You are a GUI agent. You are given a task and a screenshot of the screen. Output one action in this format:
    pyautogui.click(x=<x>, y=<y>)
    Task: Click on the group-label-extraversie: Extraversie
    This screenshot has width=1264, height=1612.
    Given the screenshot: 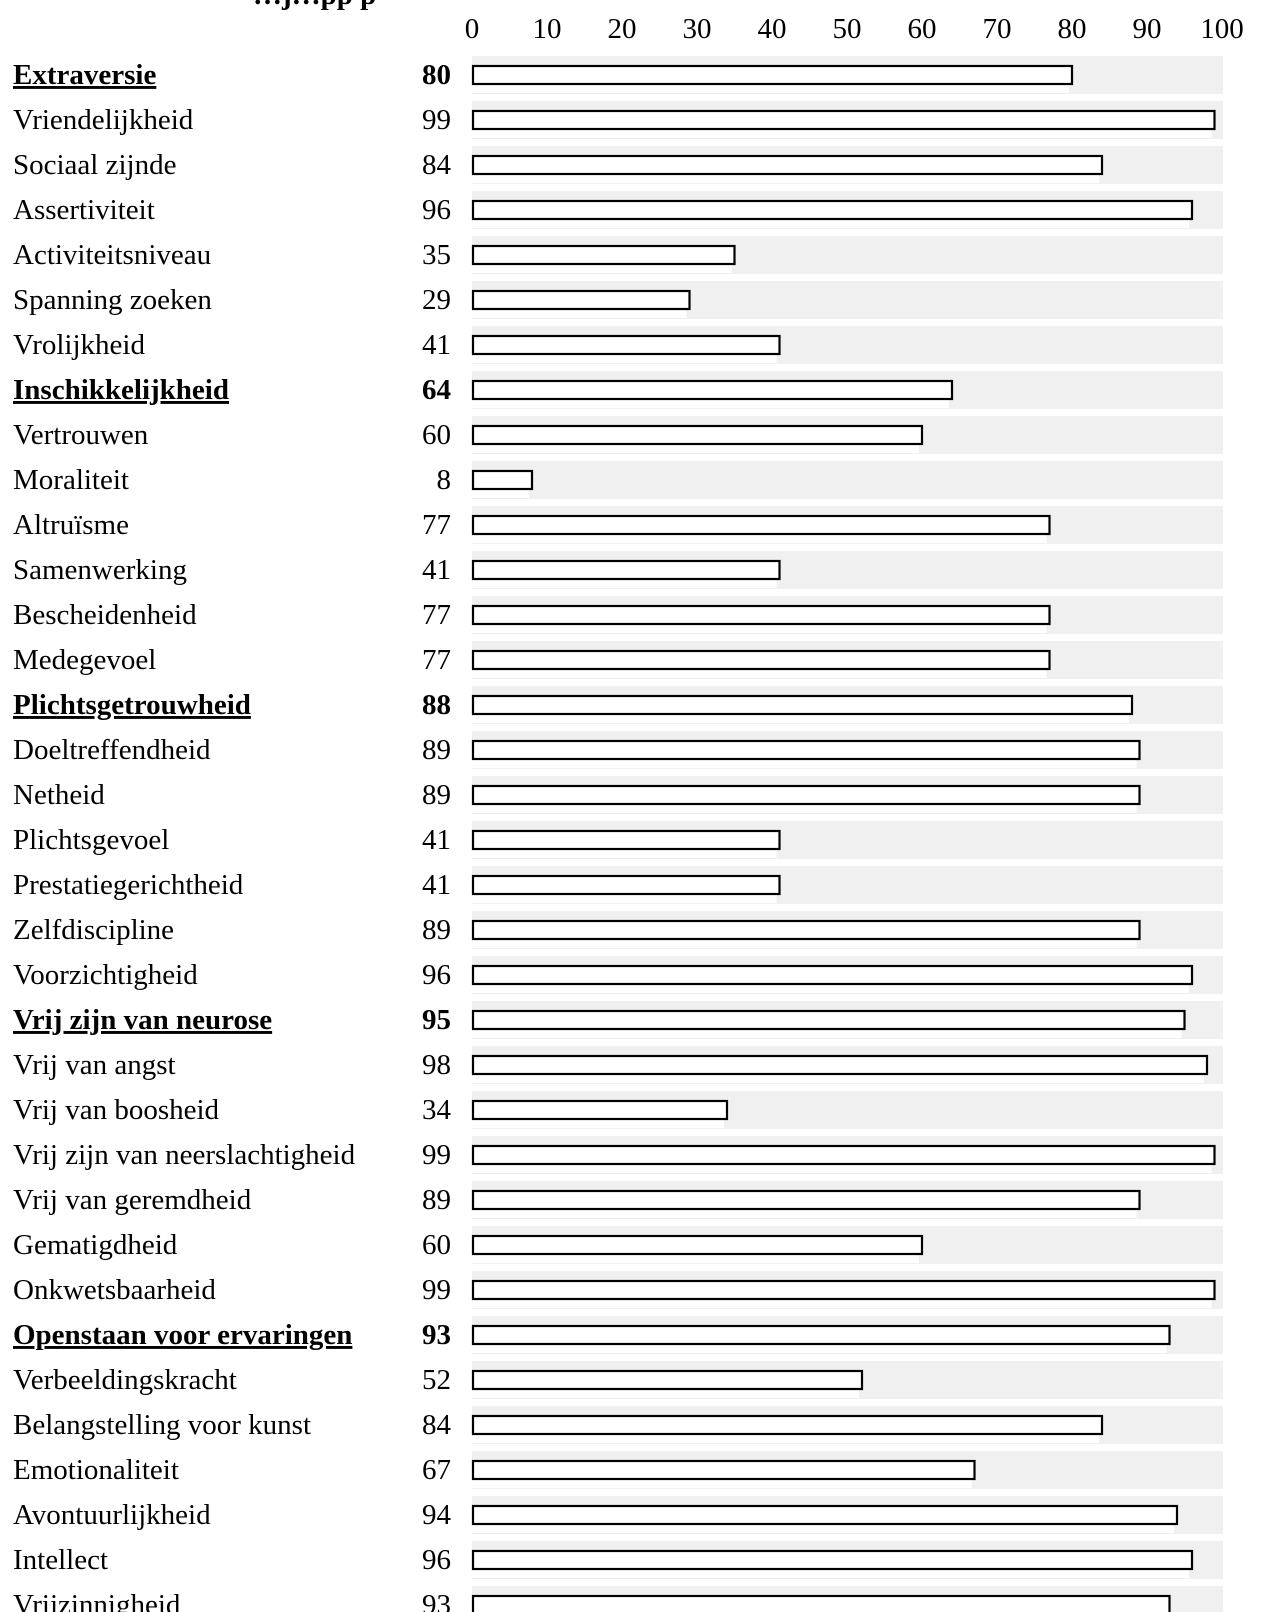 What is the action you would take?
    pyautogui.click(x=84, y=75)
    